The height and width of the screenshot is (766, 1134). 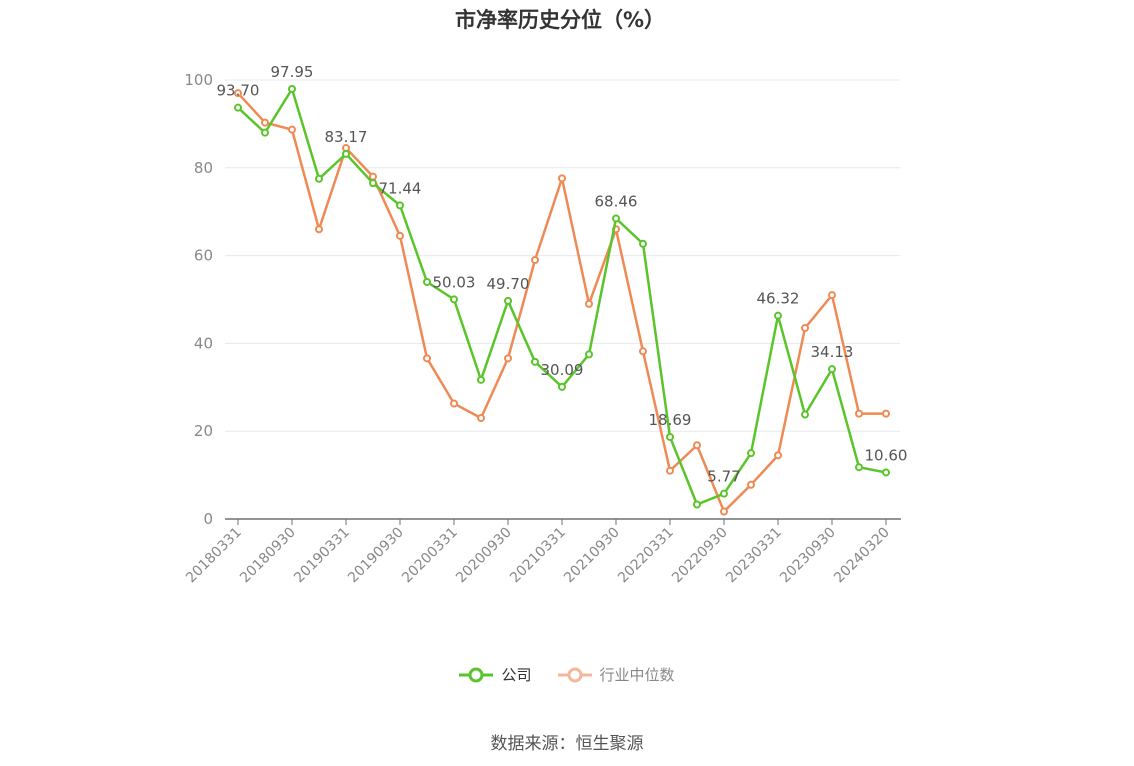 I want to click on data-label: 50.03, so click(x=454, y=282).